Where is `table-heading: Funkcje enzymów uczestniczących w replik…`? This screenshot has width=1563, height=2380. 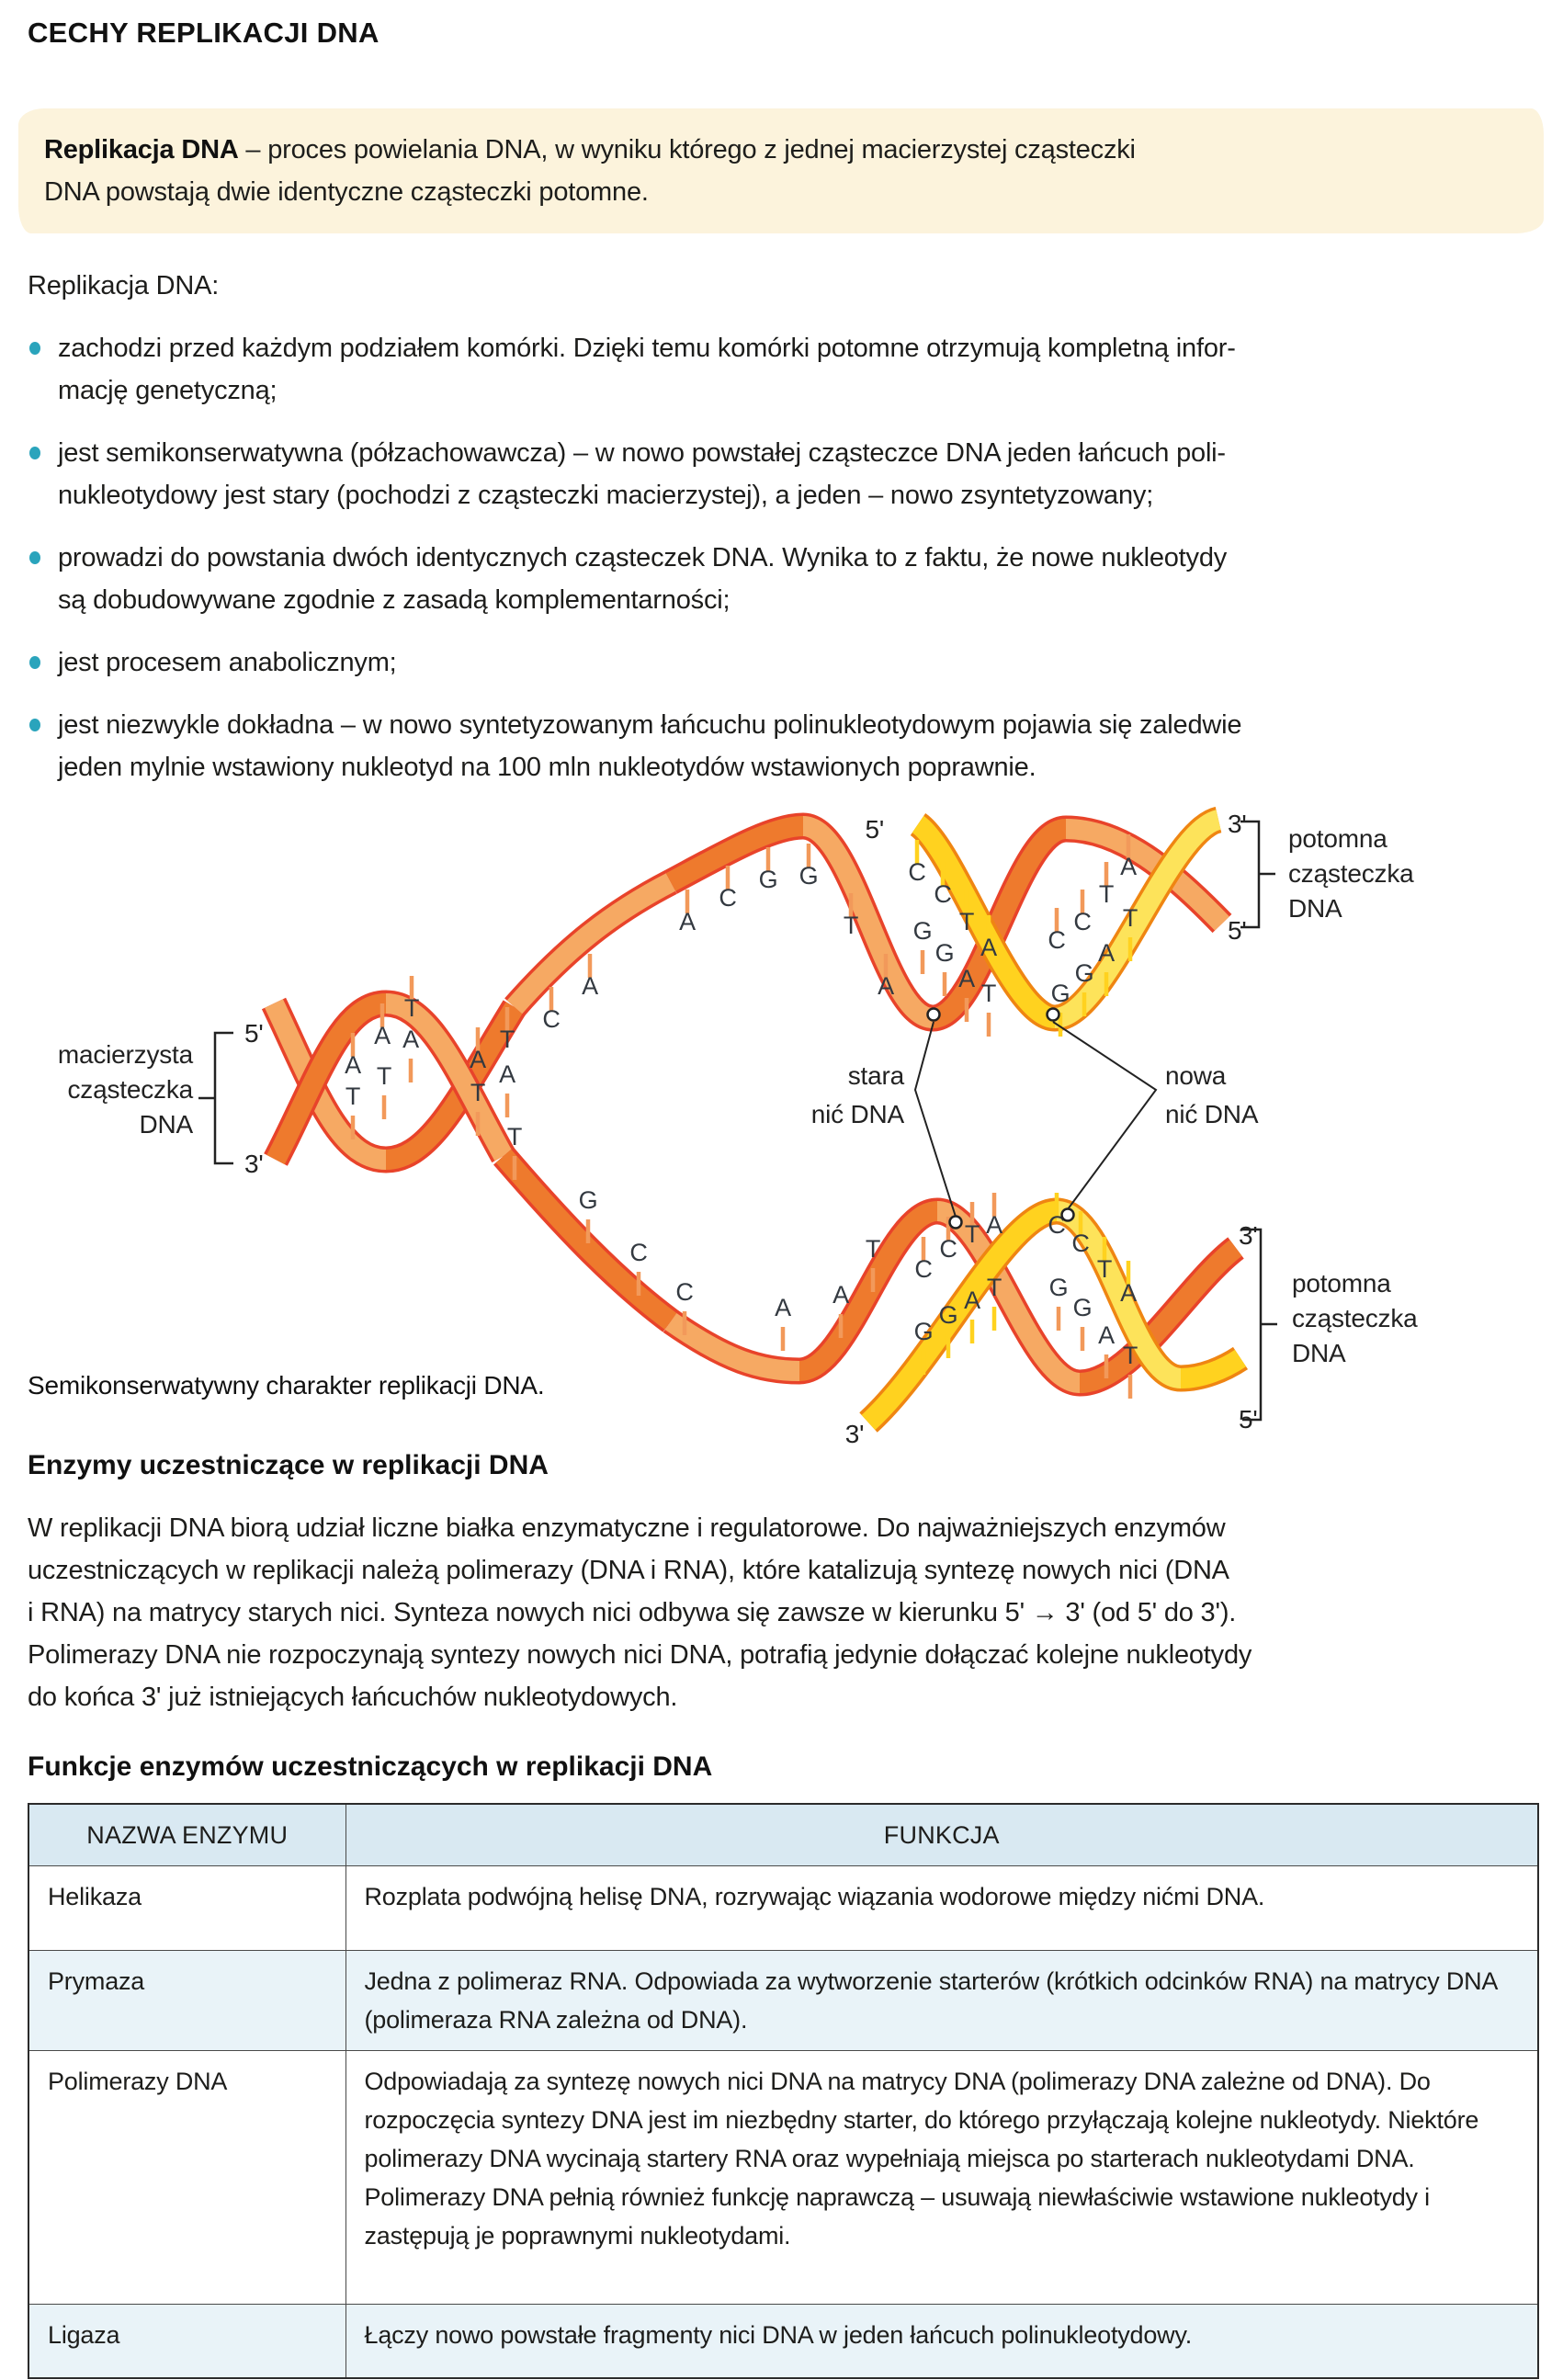
table-heading: Funkcje enzymów uczestniczących w replik… is located at coordinates (370, 1766).